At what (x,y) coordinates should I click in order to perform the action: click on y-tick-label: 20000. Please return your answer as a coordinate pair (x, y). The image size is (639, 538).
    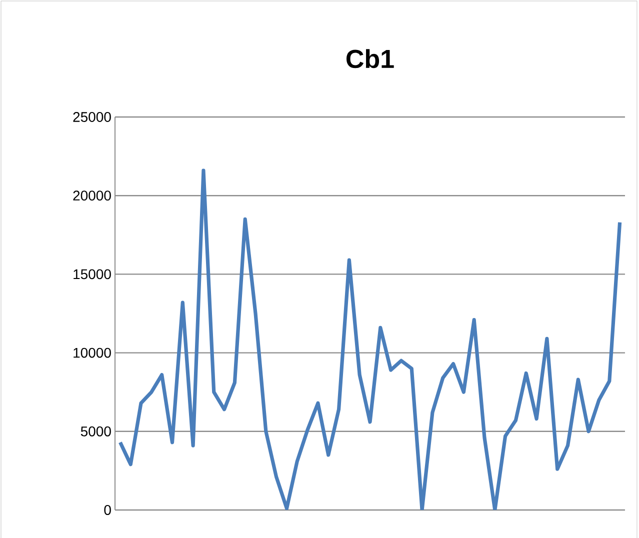
    Looking at the image, I should click on (92, 195).